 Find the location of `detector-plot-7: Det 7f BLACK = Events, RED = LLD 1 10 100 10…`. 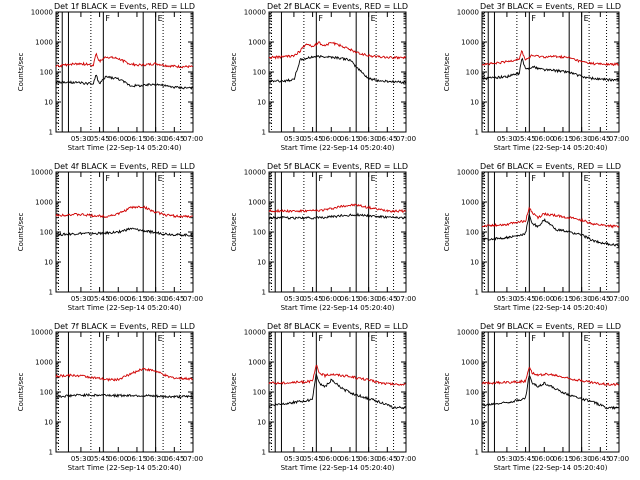

detector-plot-7: Det 7f BLACK = Events, RED = LLD 1 10 100 10… is located at coordinates (110, 397).